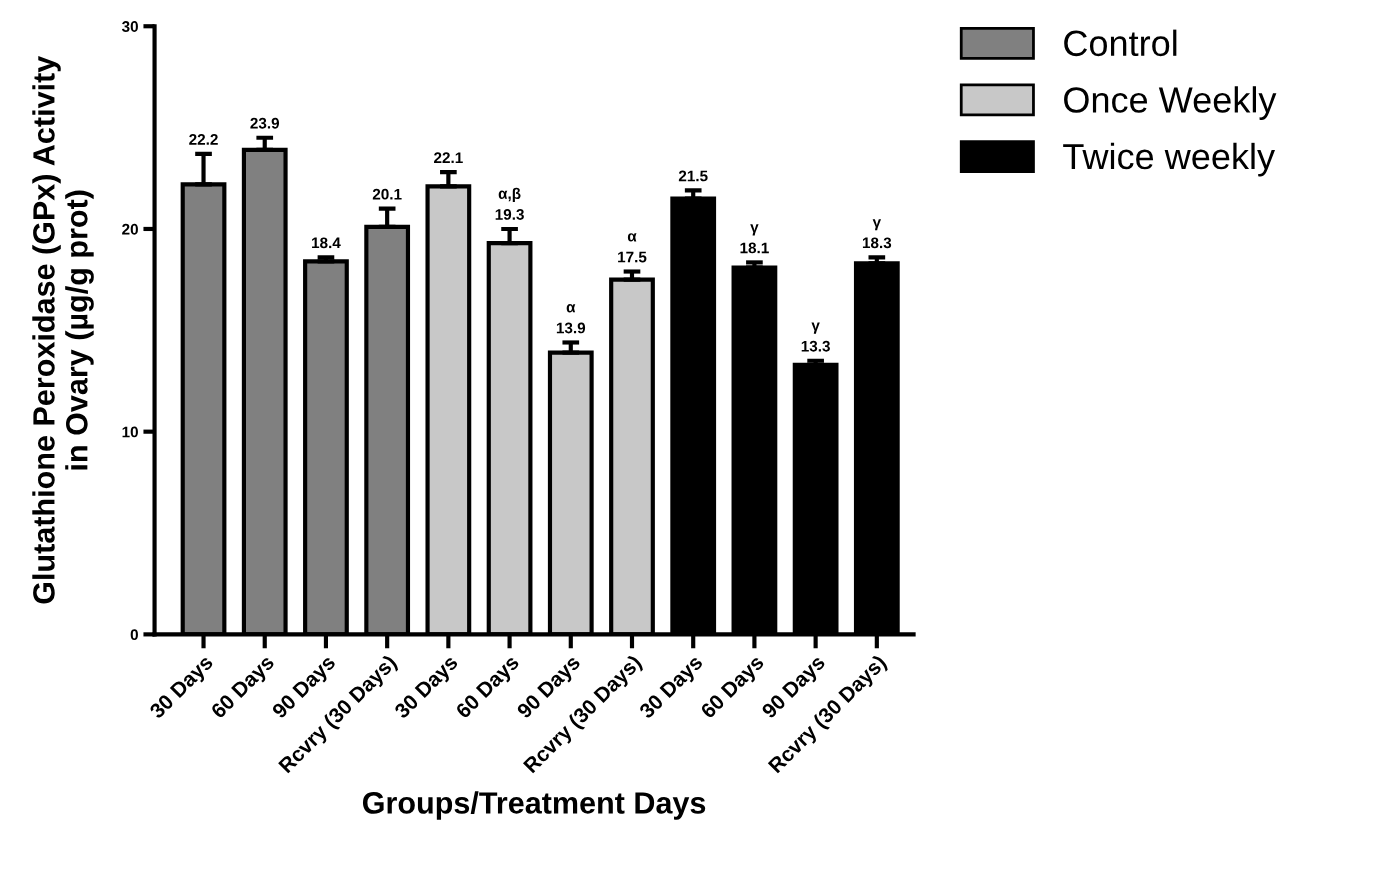 The width and height of the screenshot is (1380, 875). What do you see at coordinates (877, 234) in the screenshot?
I see `data-label: γ 18.3` at bounding box center [877, 234].